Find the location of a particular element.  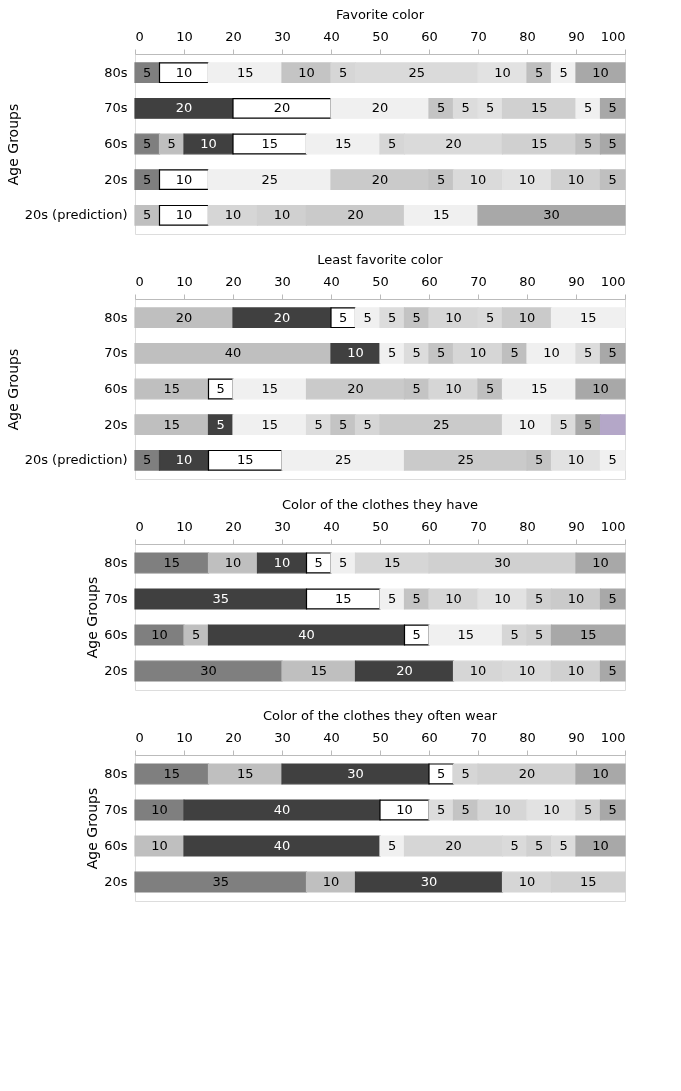

x-tick-label: 80 is located at coordinates (527, 526).